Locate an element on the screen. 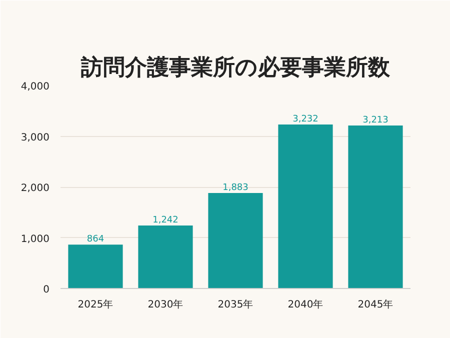 This screenshot has width=450, height=338. data-label: 3,213 is located at coordinates (375, 120).